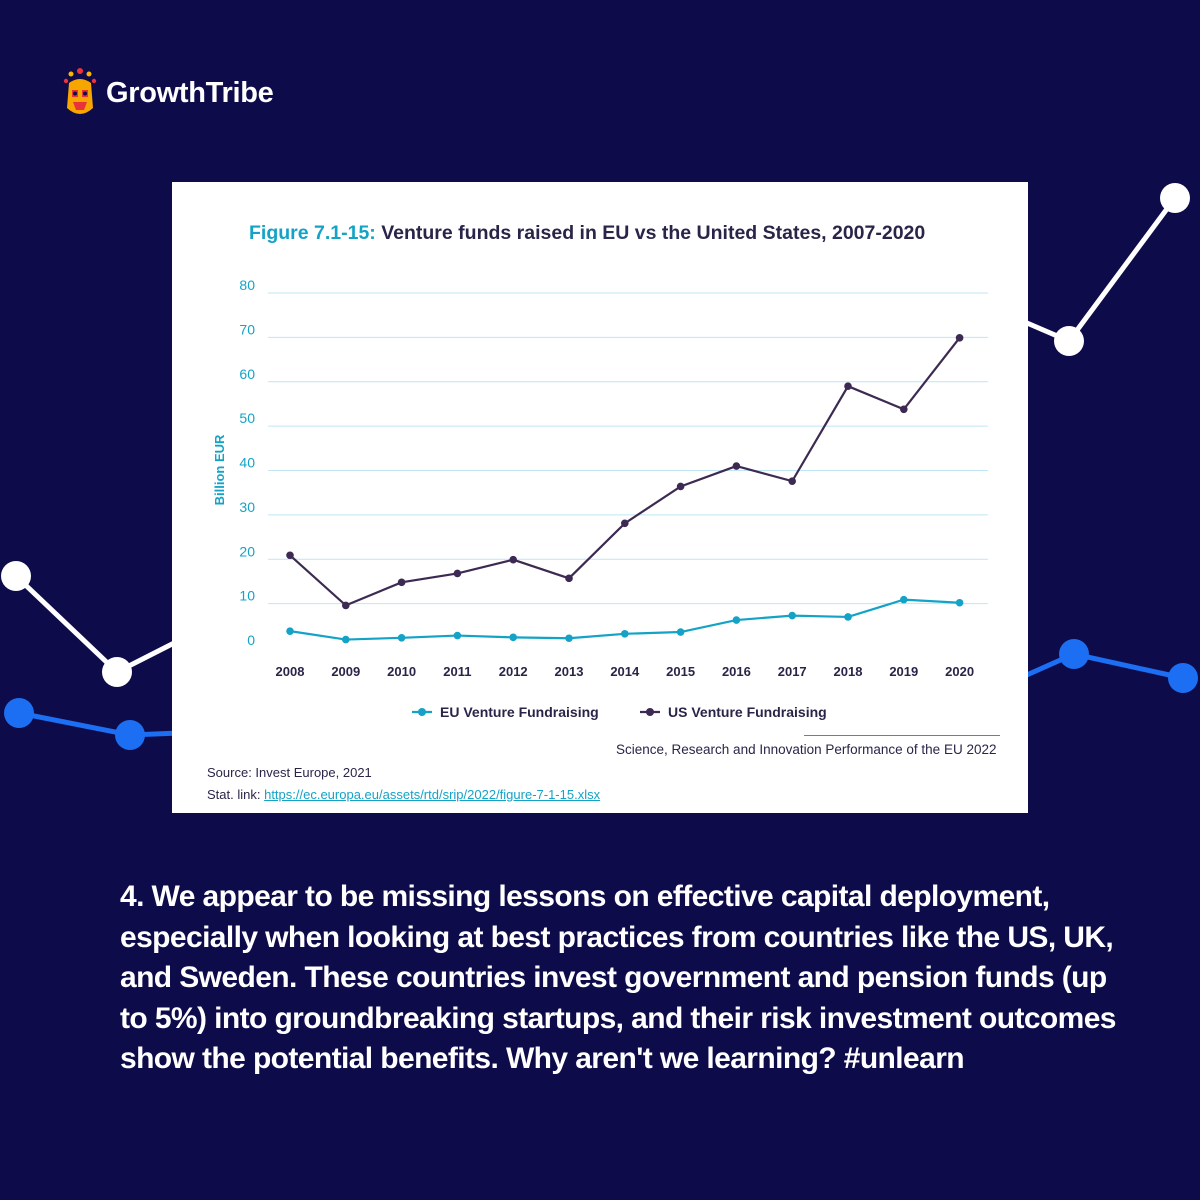 Image resolution: width=1200 pixels, height=1200 pixels. Describe the element at coordinates (747, 712) in the screenshot. I see `legend-label: US Venture Fundraising` at that location.